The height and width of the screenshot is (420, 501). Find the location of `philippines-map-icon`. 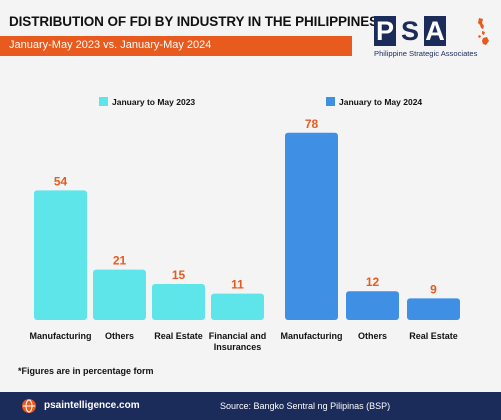

philippines-map-icon is located at coordinates (483, 31).